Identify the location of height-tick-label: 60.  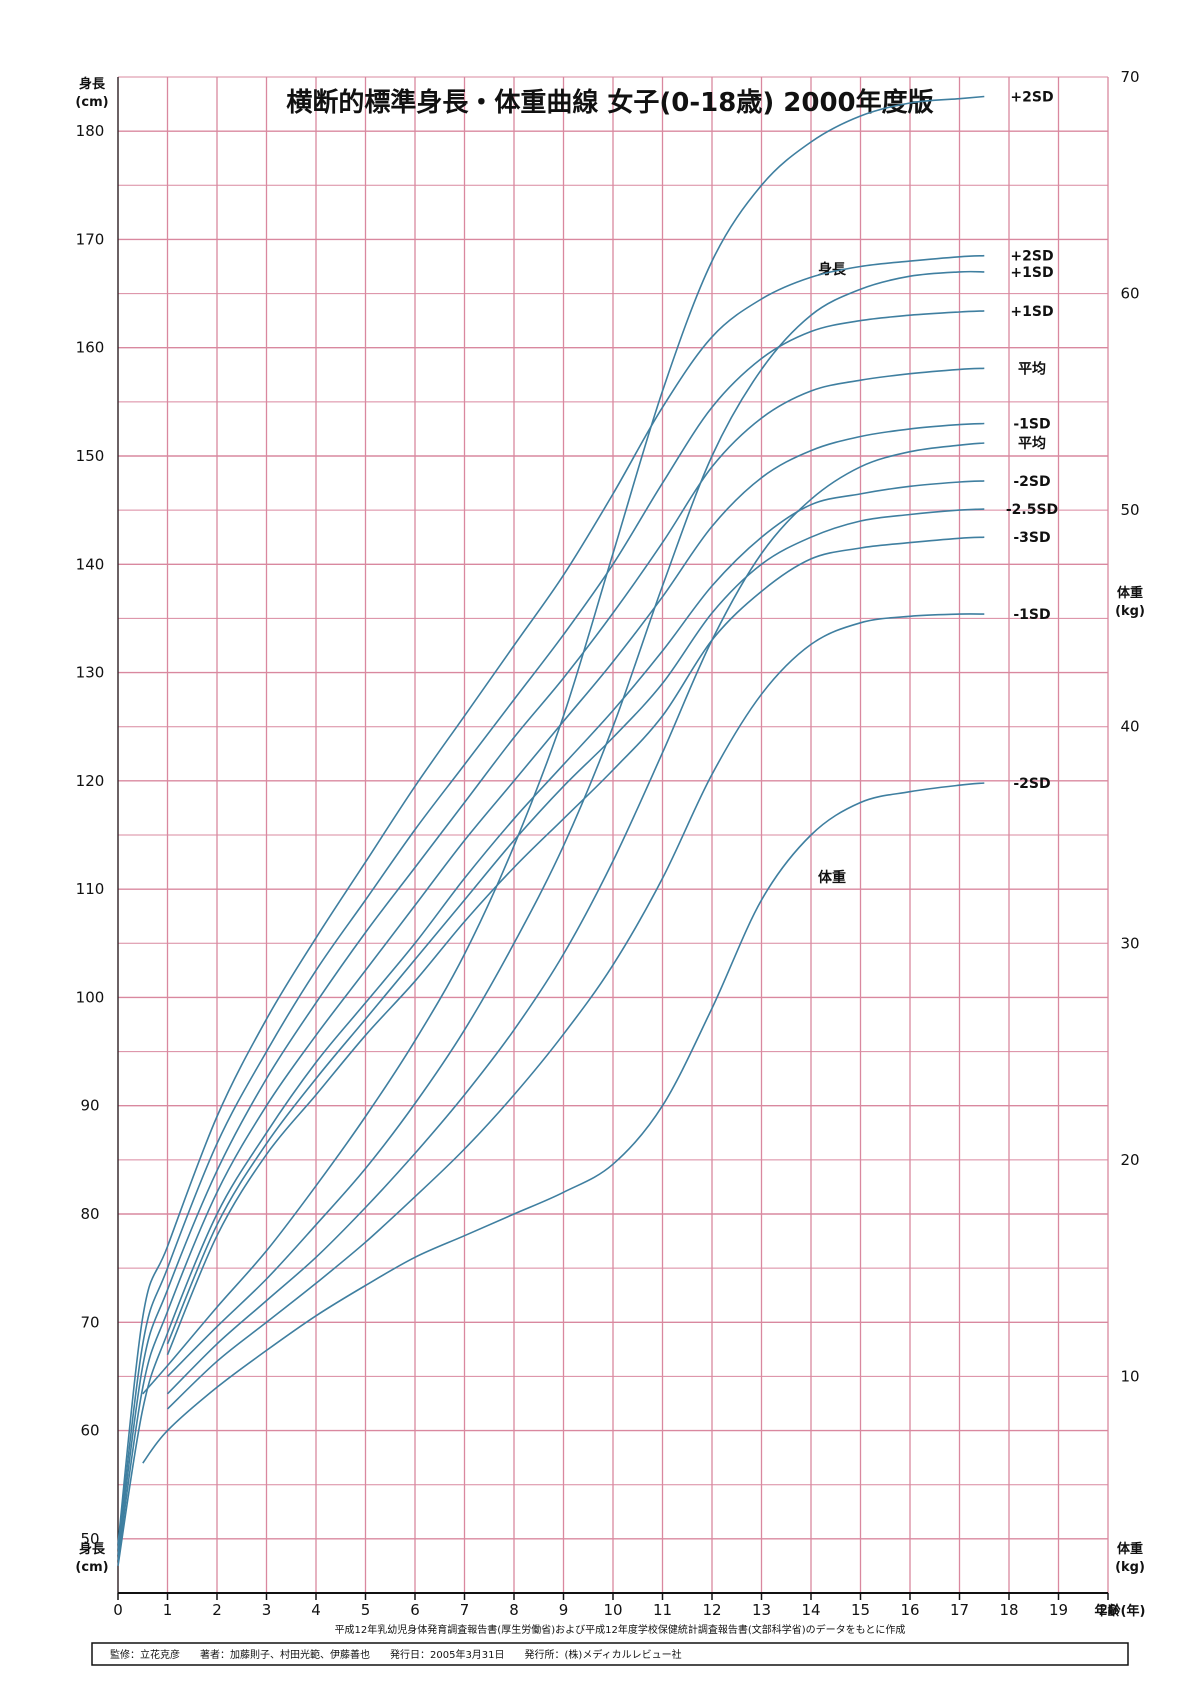
(89, 1431).